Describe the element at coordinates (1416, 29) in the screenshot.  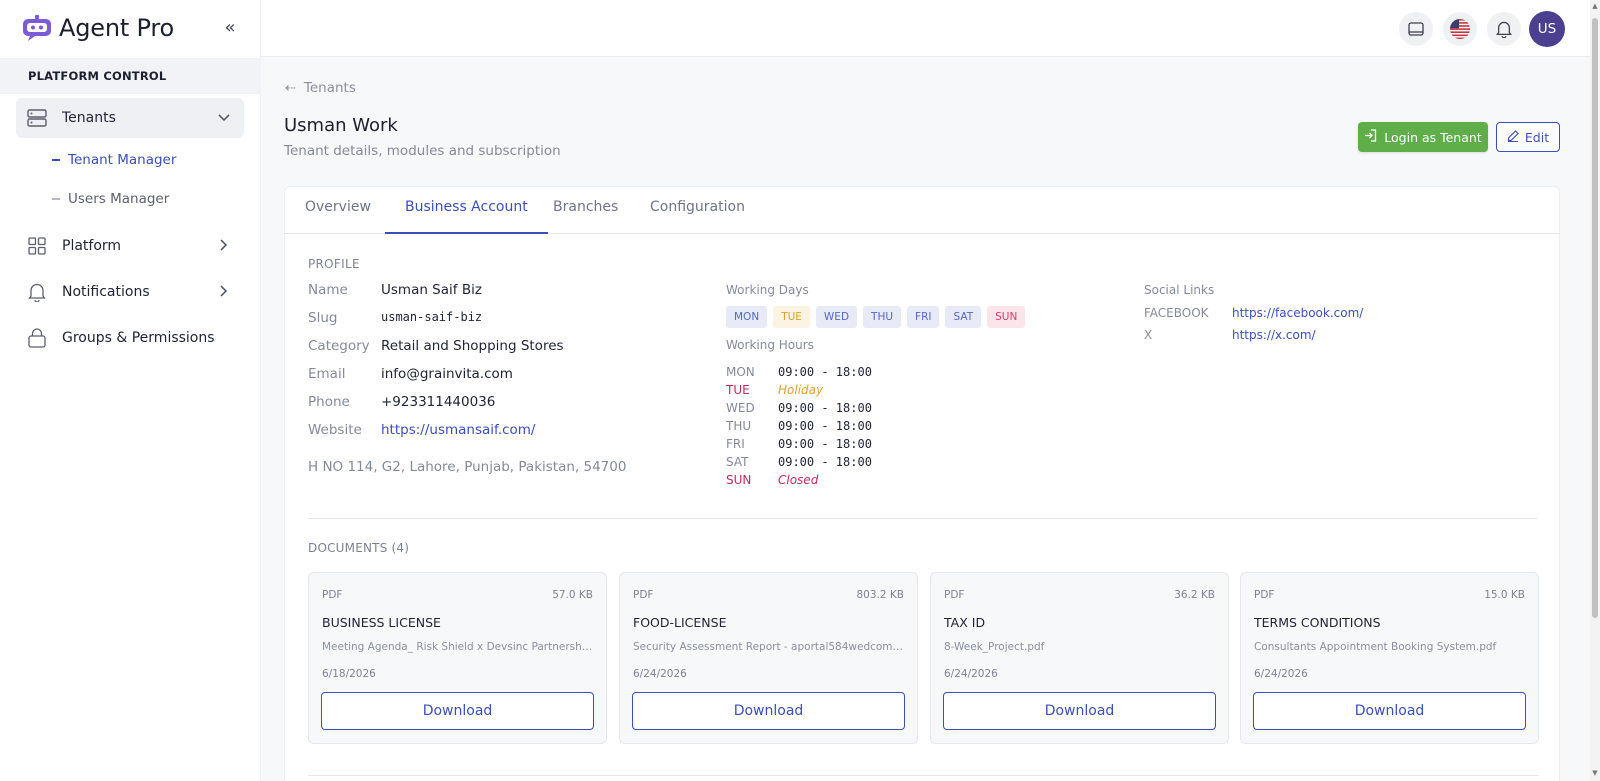
I see `tablet-icon` at that location.